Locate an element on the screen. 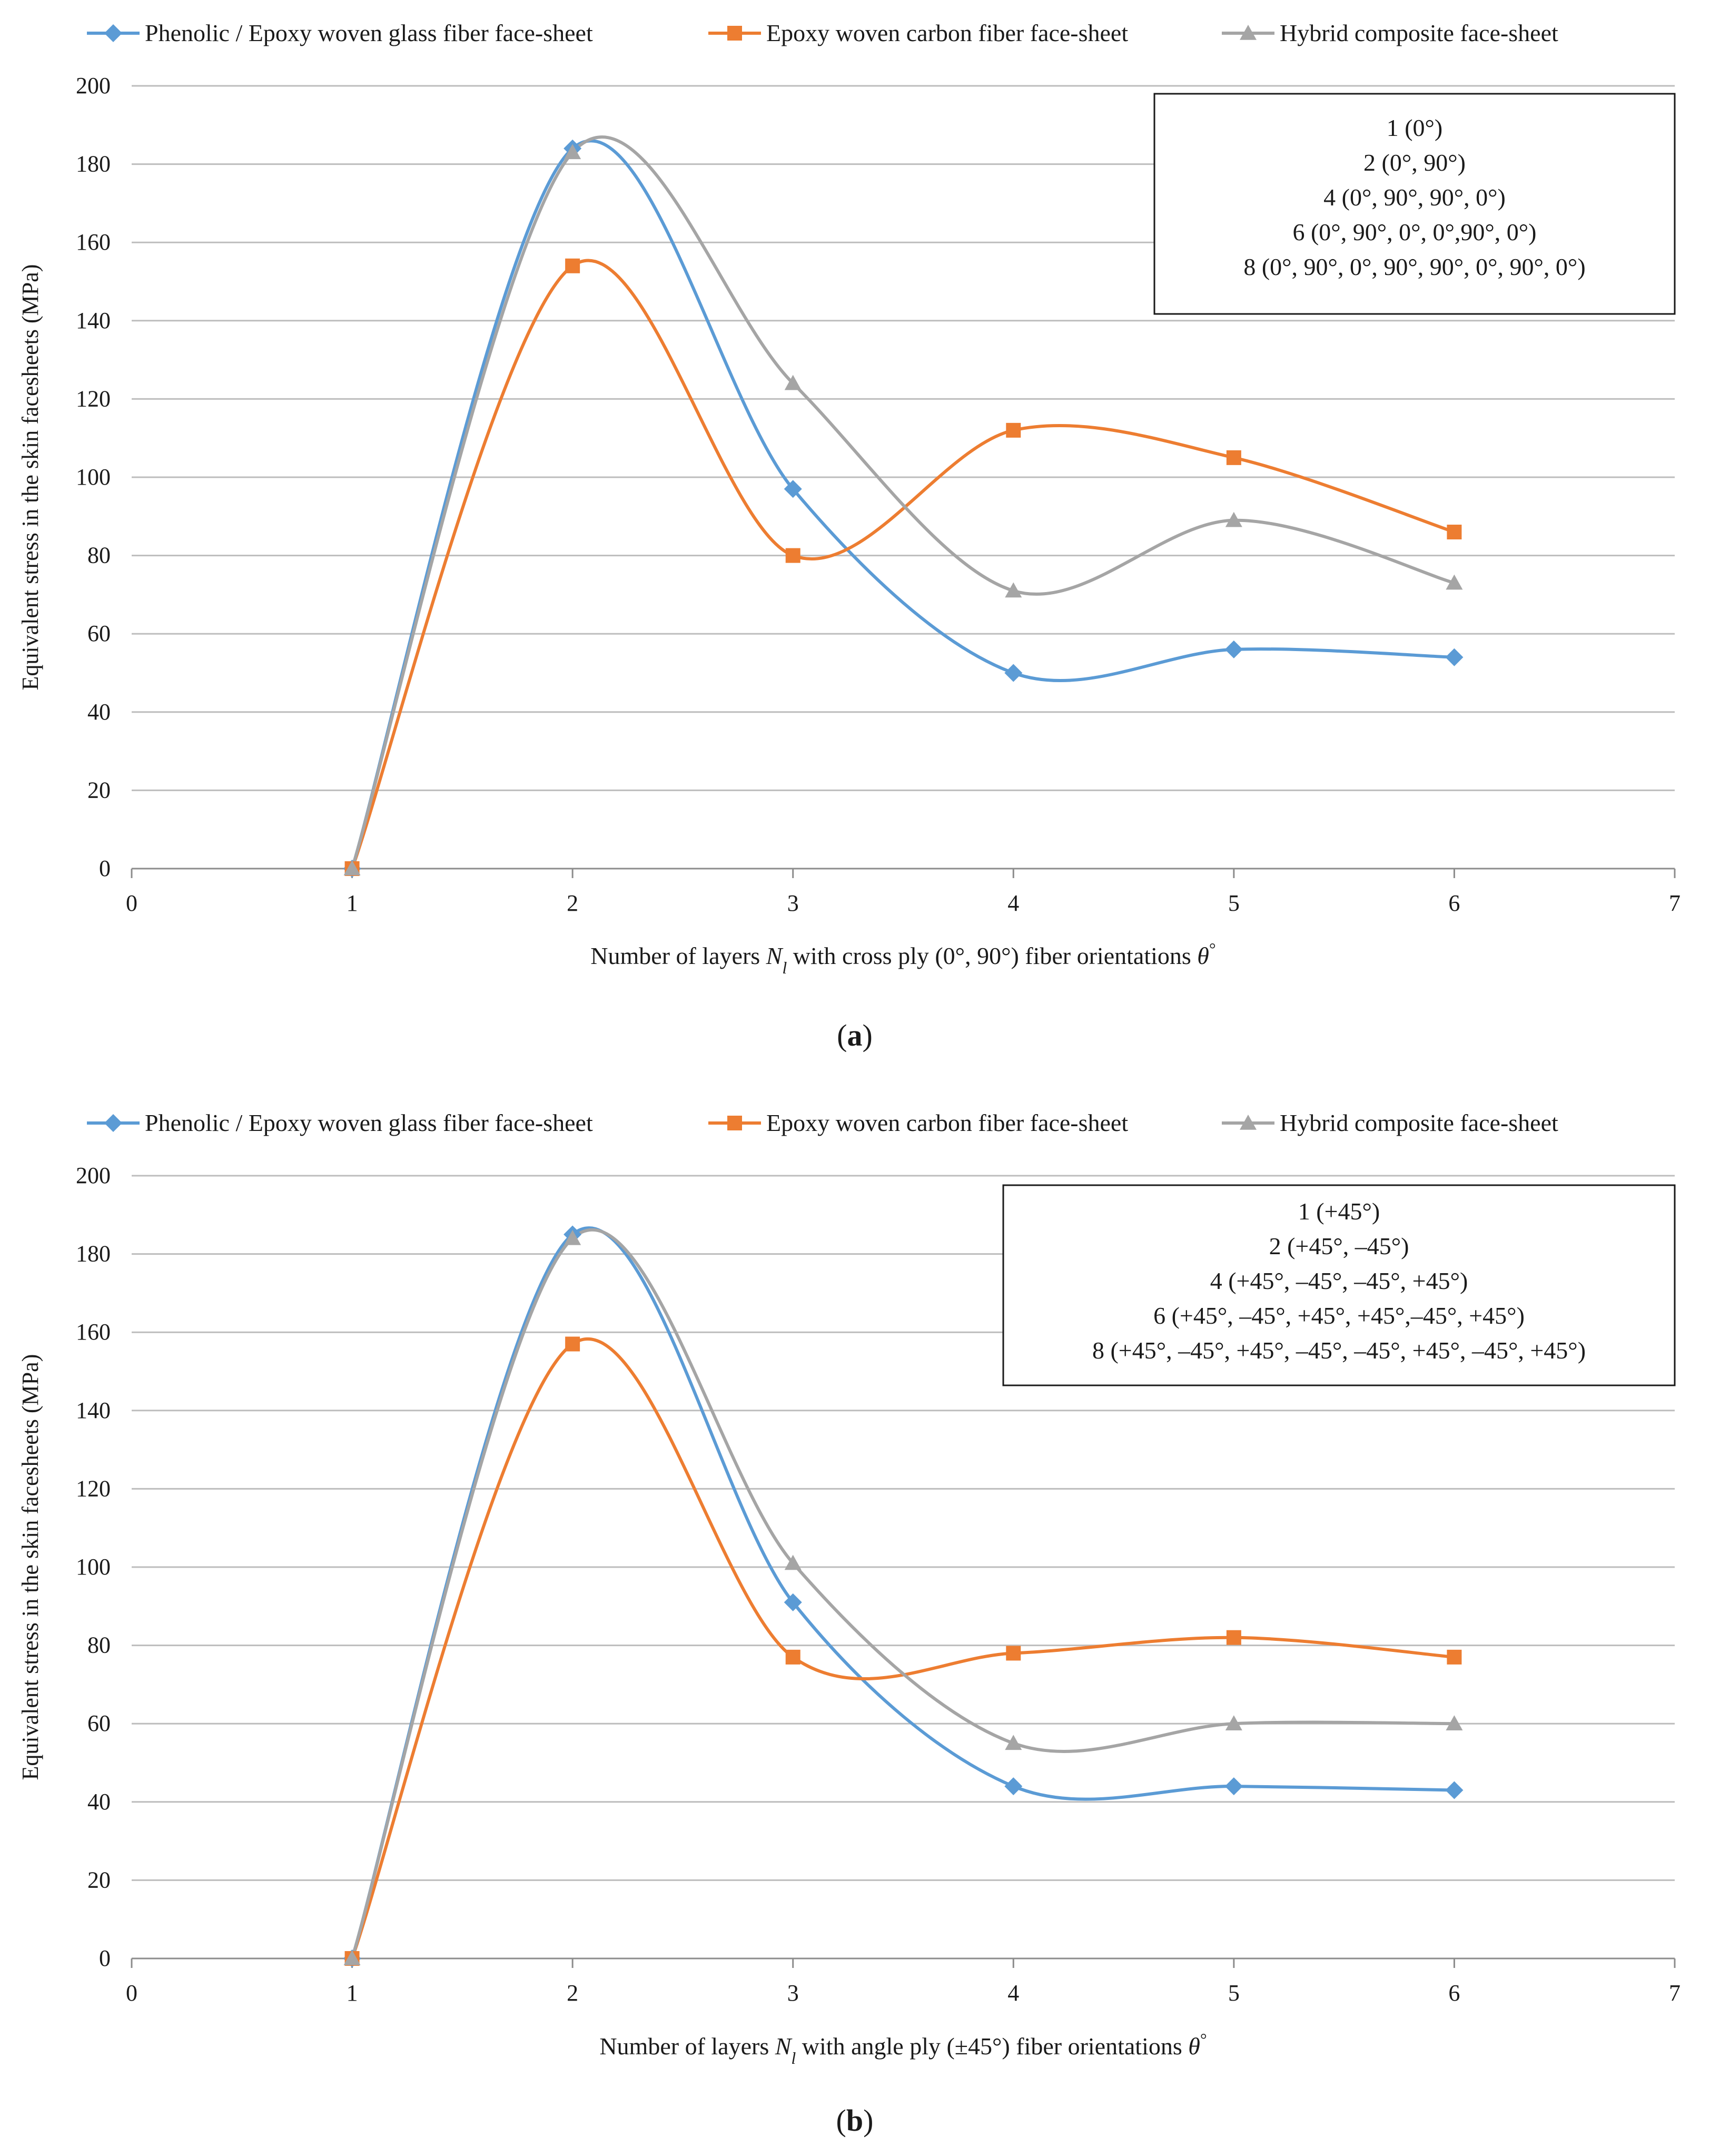 Image resolution: width=1710 pixels, height=2156 pixels. x-axis-title-part: l is located at coordinates (784, 967).